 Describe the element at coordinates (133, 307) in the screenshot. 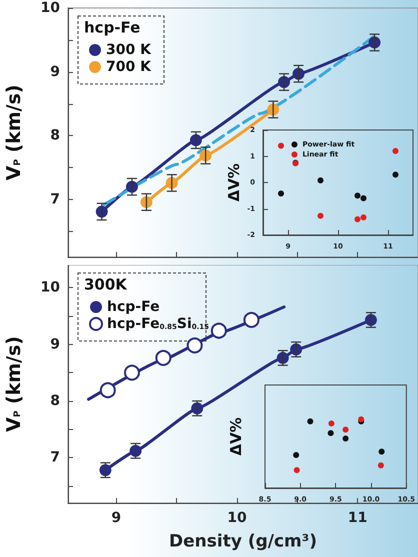

I see `legend-label: hcp-Fe` at that location.